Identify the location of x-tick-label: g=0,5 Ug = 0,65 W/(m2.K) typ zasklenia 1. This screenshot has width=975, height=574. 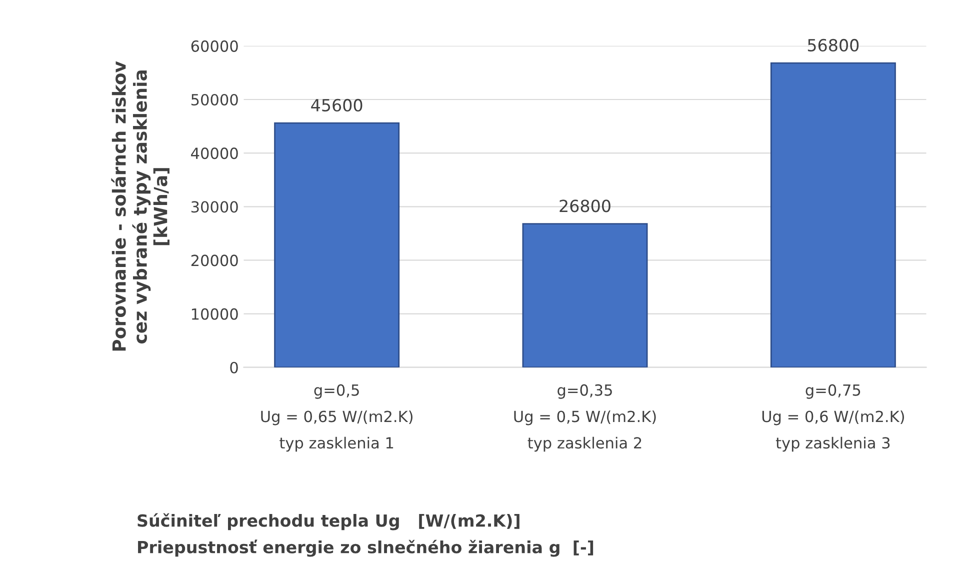
(336, 418).